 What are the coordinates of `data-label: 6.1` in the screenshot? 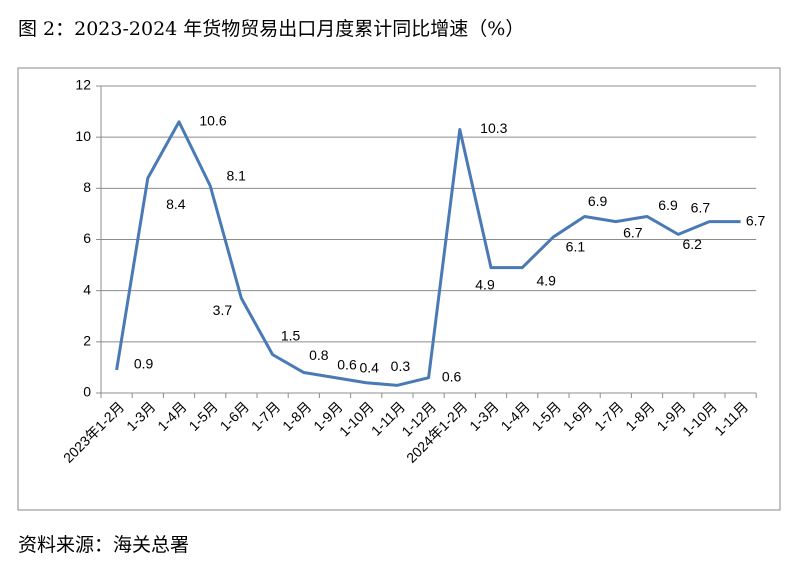 It's located at (576, 247).